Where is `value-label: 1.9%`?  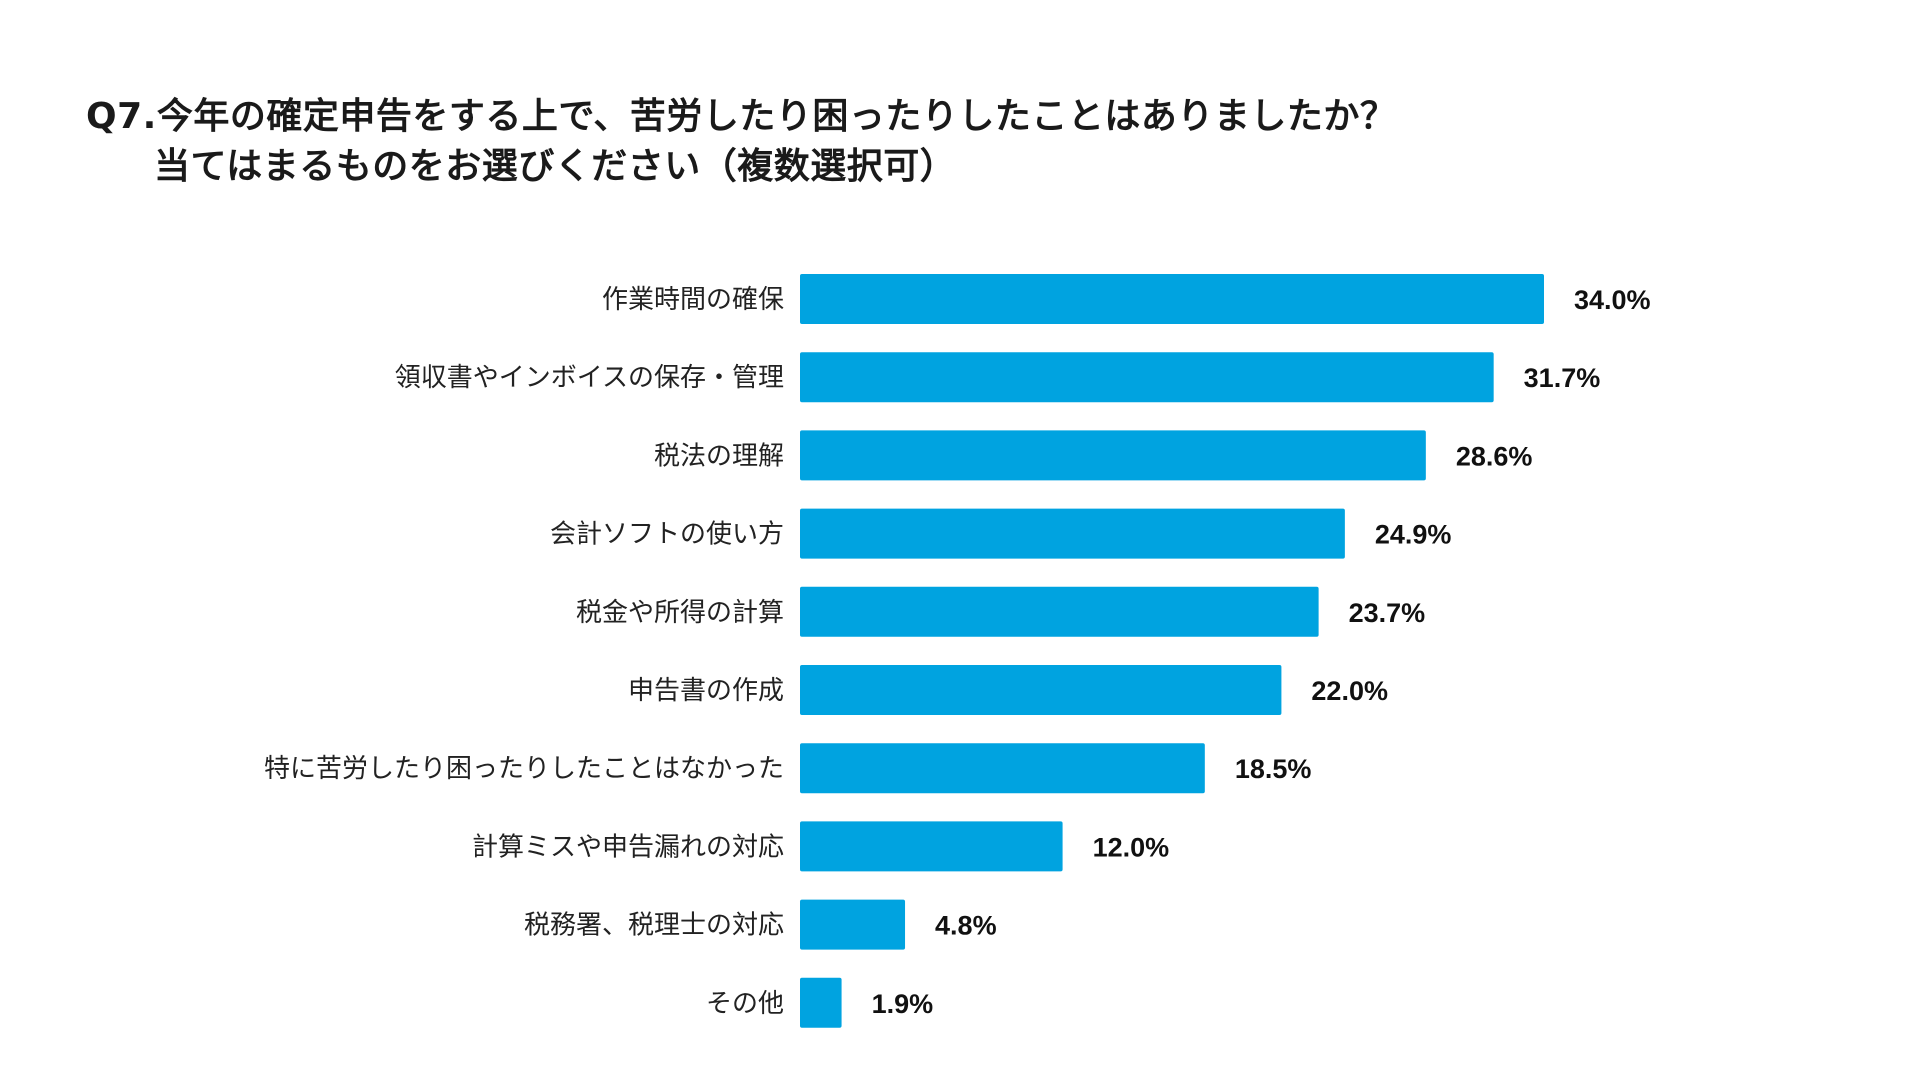
value-label: 1.9% is located at coordinates (903, 1004).